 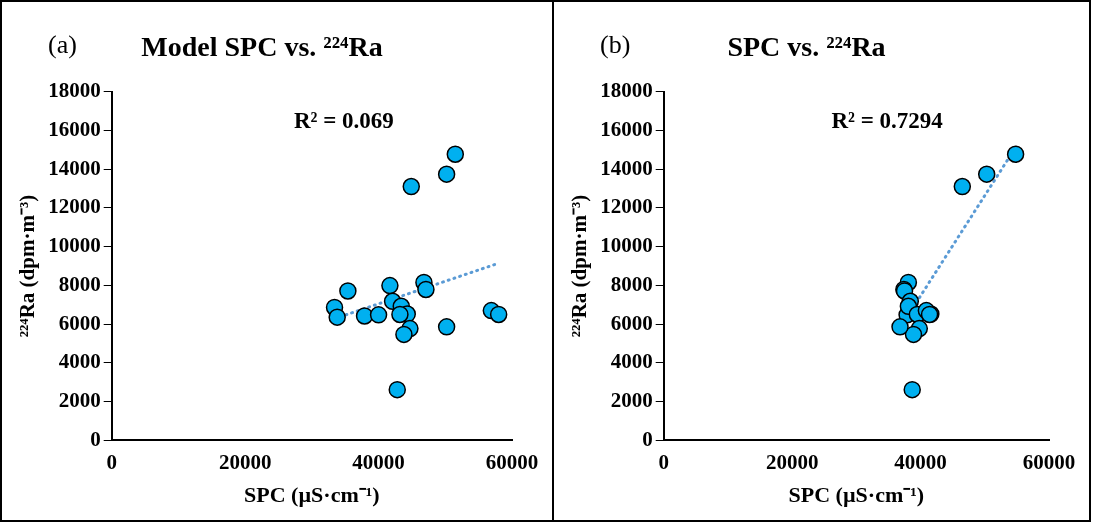 I want to click on text: (b), so click(x=615, y=44).